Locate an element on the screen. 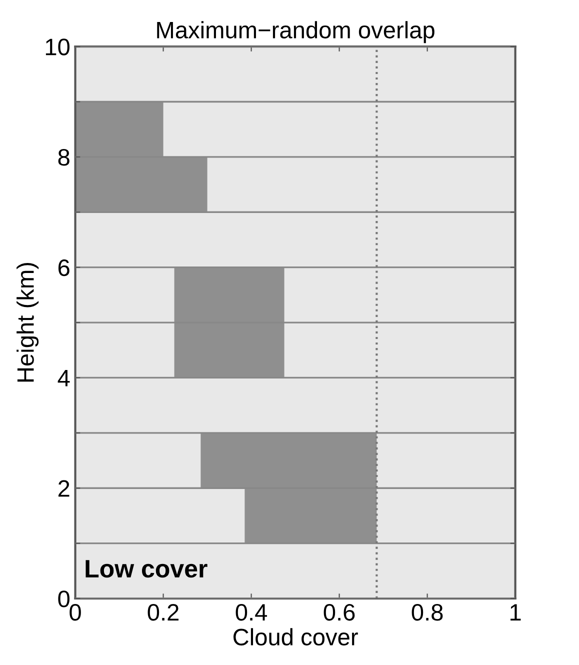  x-axis-title: Cloud cover is located at coordinates (296, 637).